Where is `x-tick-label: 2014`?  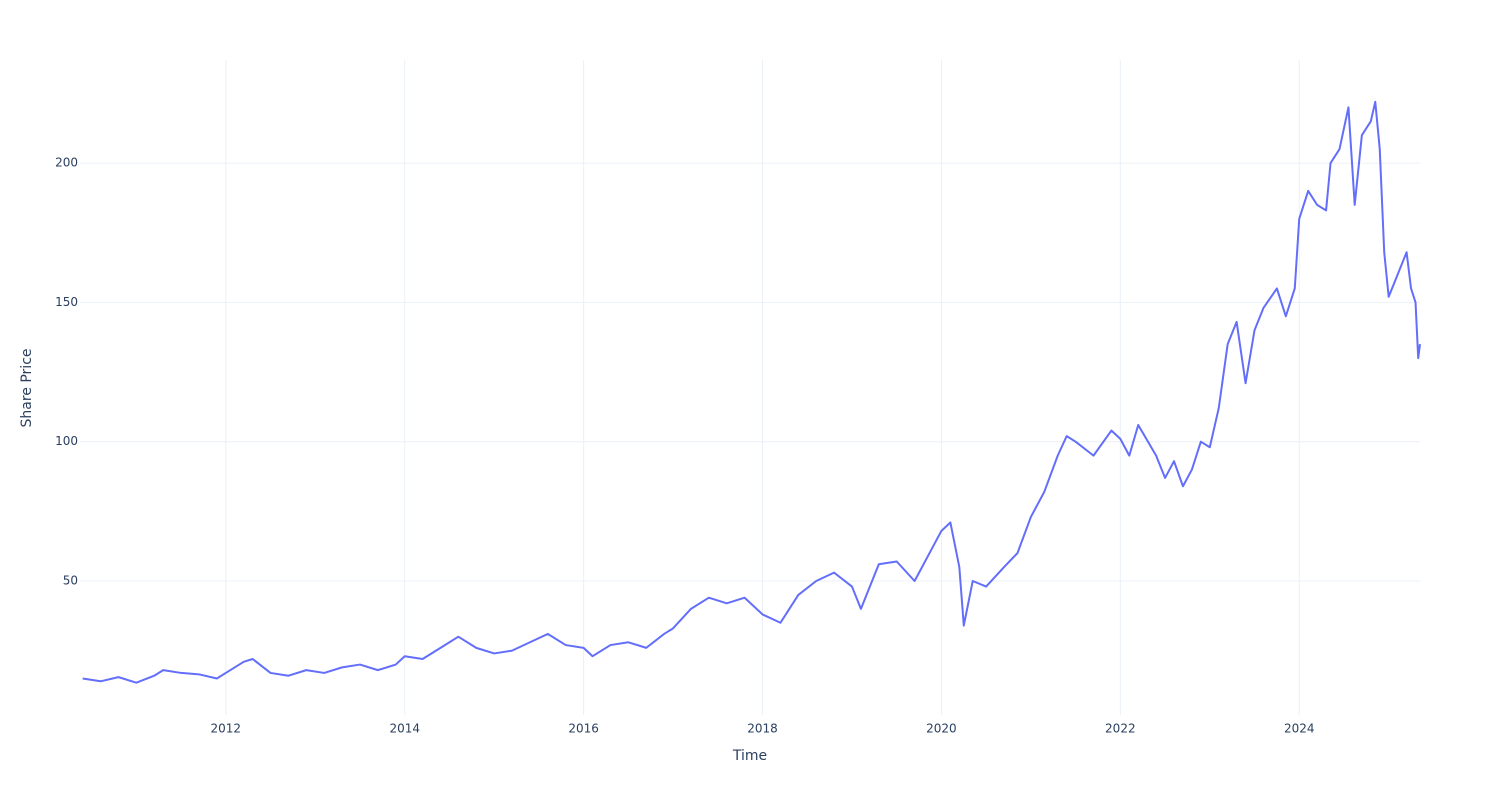 x-tick-label: 2014 is located at coordinates (404, 729).